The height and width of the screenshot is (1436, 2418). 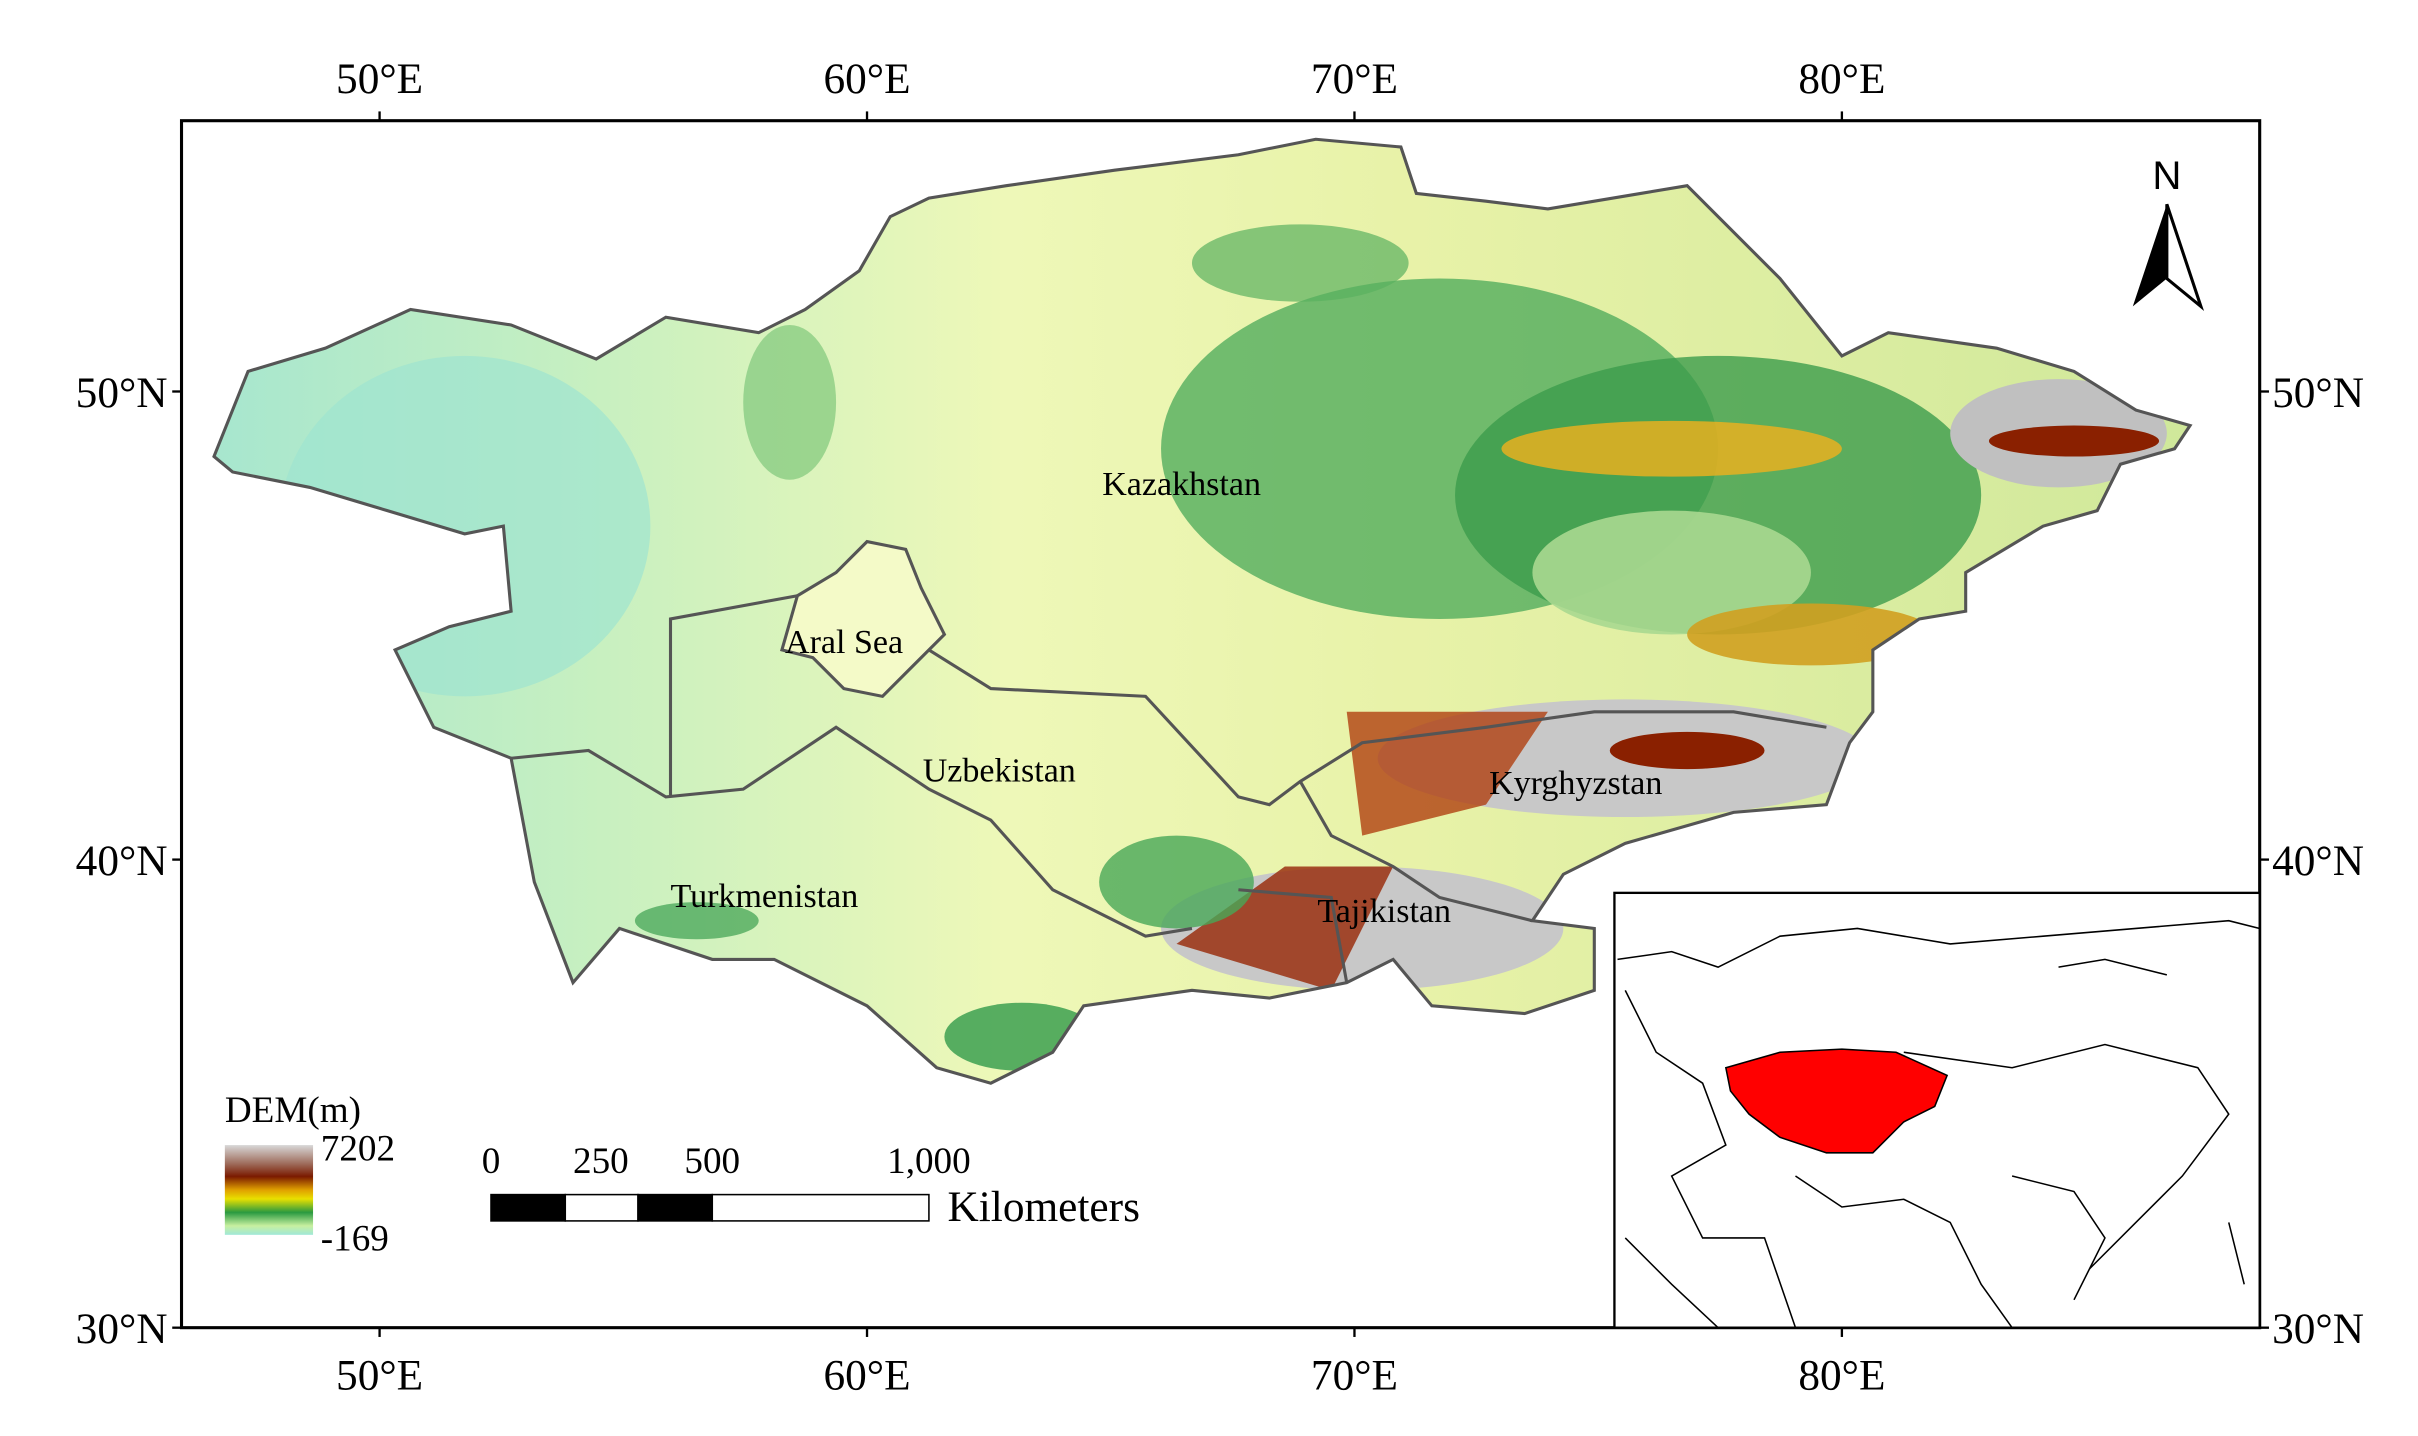 I want to click on north-label: N, so click(x=2166, y=175).